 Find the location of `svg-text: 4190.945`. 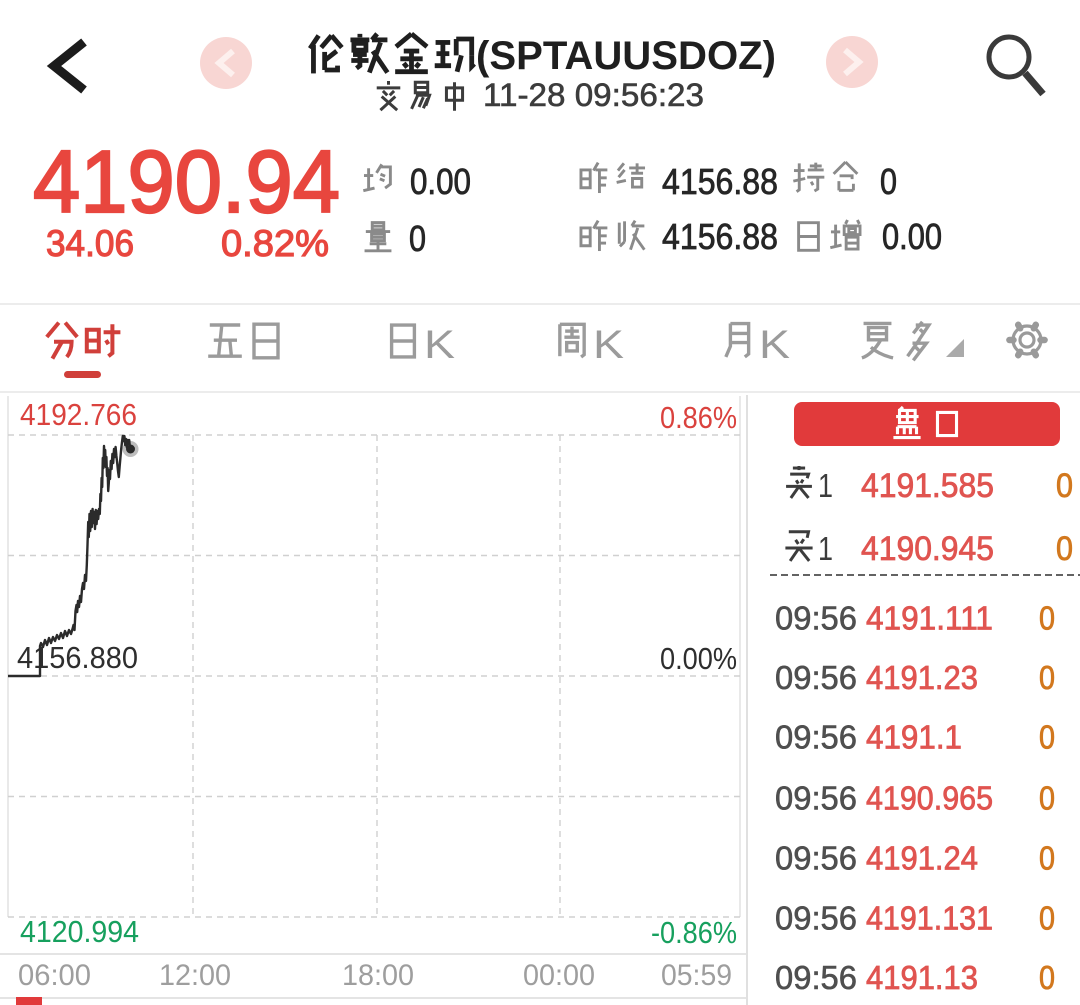

svg-text: 4190.945 is located at coordinates (927, 549).